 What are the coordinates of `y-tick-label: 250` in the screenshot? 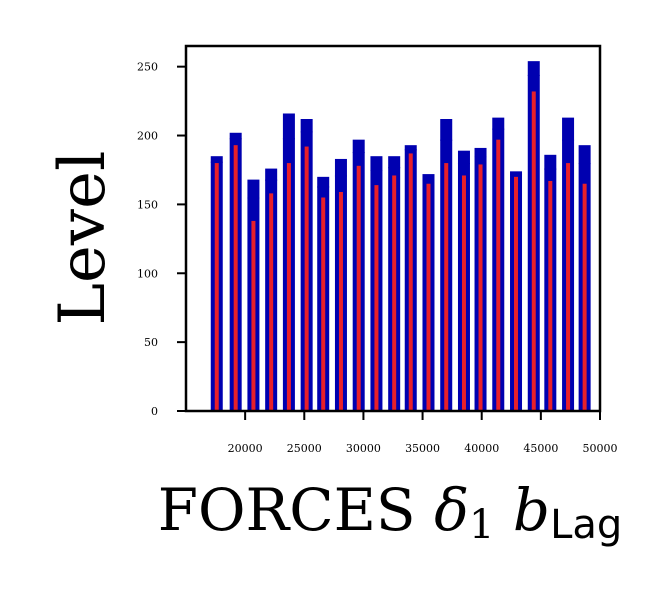 It's located at (147, 67).